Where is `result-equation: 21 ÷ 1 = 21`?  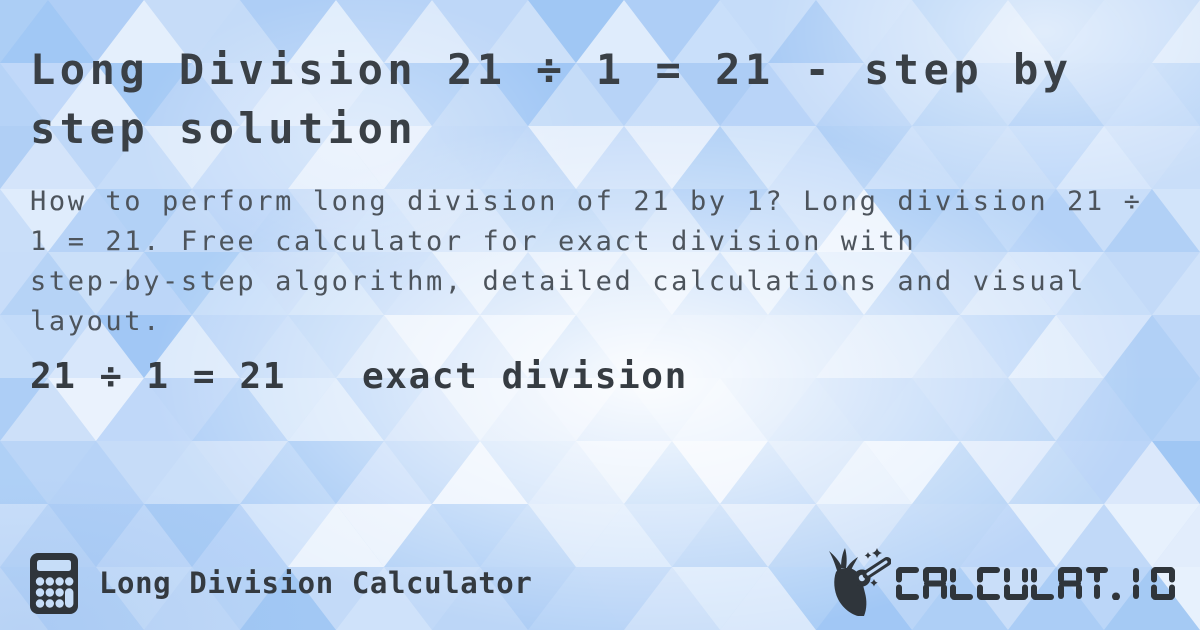 result-equation: 21 ÷ 1 = 21 is located at coordinates (158, 376).